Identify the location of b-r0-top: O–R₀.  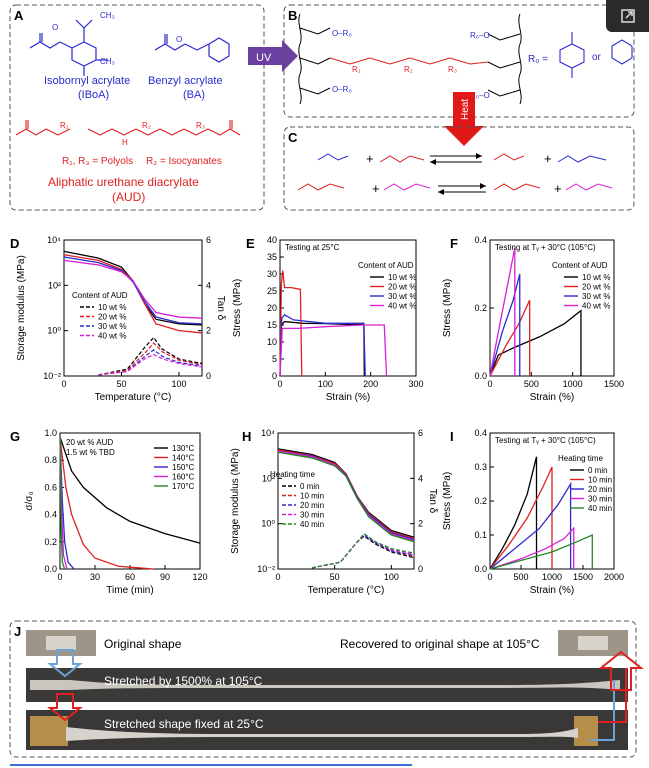
(342, 33).